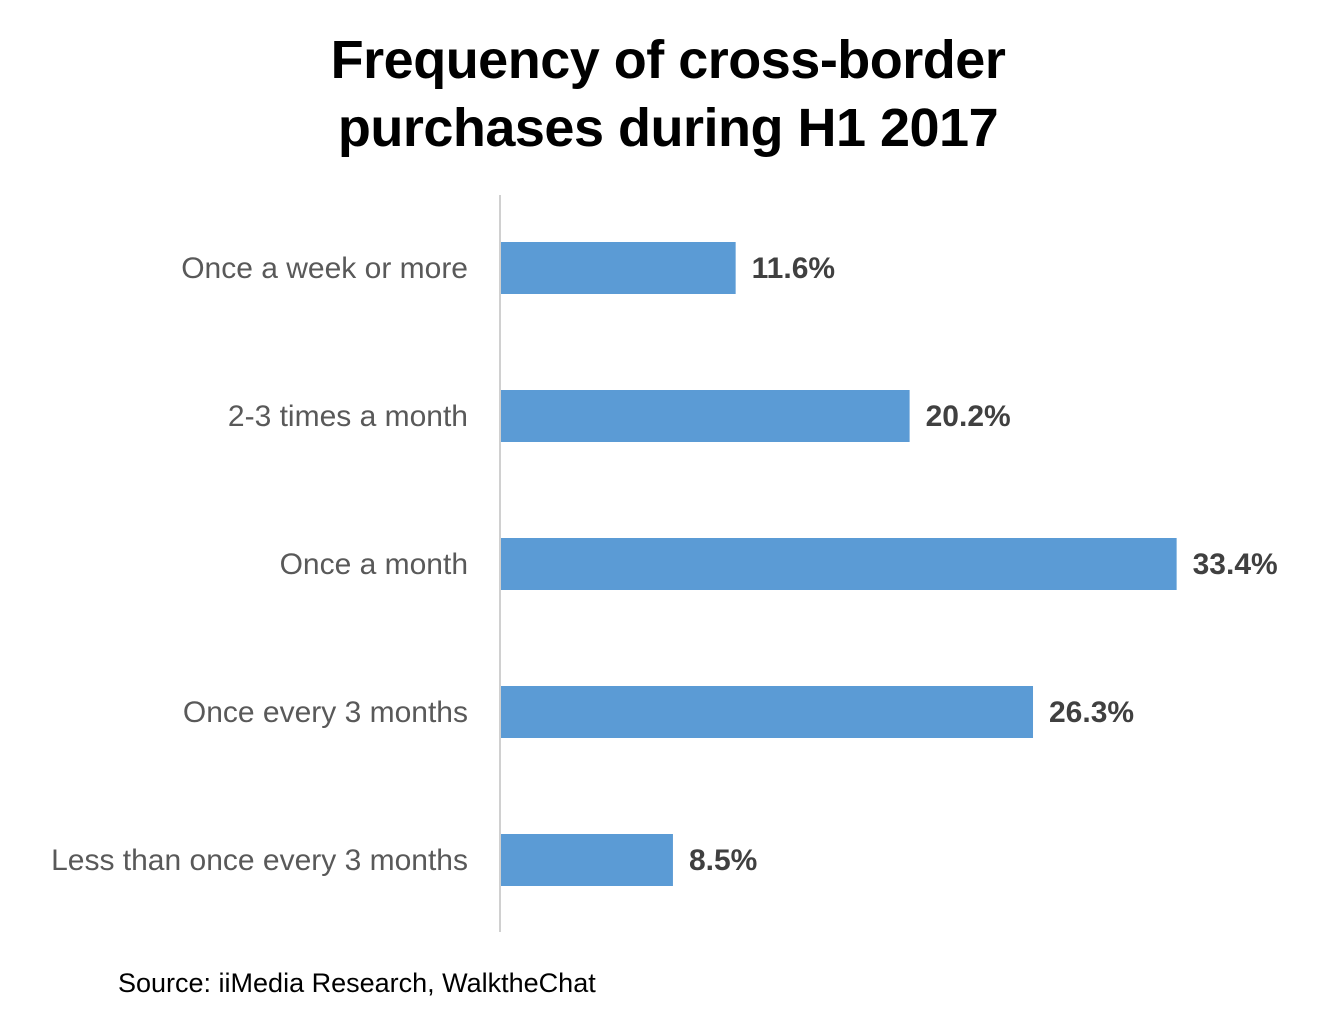 The height and width of the screenshot is (1020, 1337). What do you see at coordinates (325, 712) in the screenshot?
I see `y-tick-label: Once every 3 months` at bounding box center [325, 712].